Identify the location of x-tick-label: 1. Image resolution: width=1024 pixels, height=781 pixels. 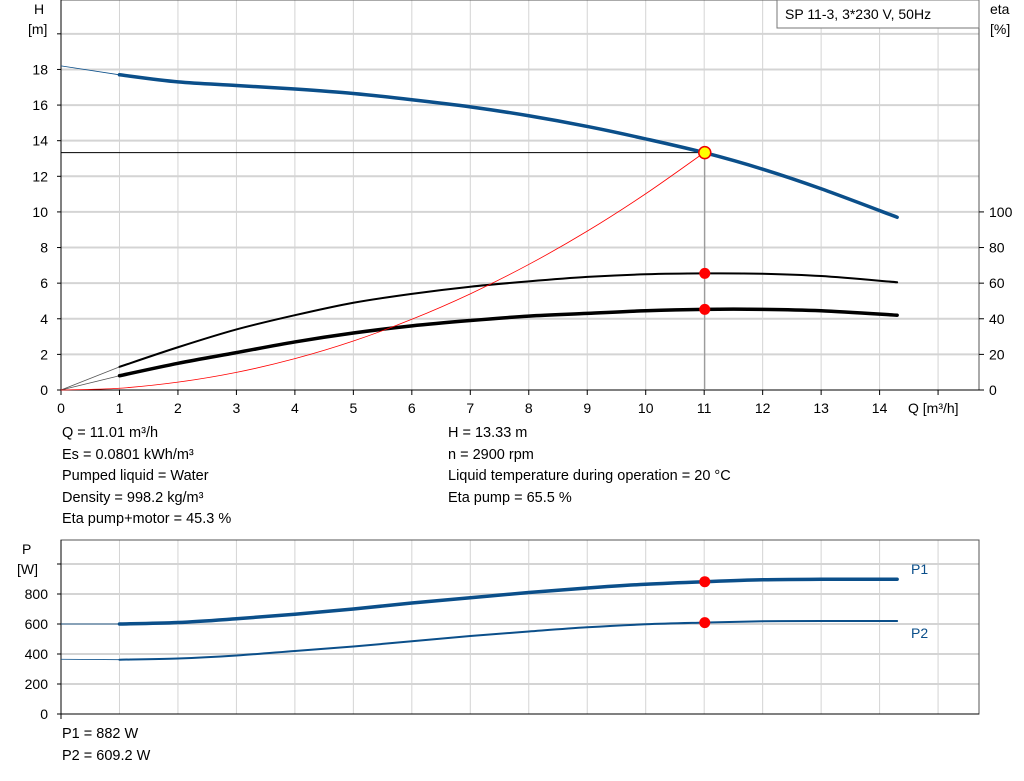
(120, 408).